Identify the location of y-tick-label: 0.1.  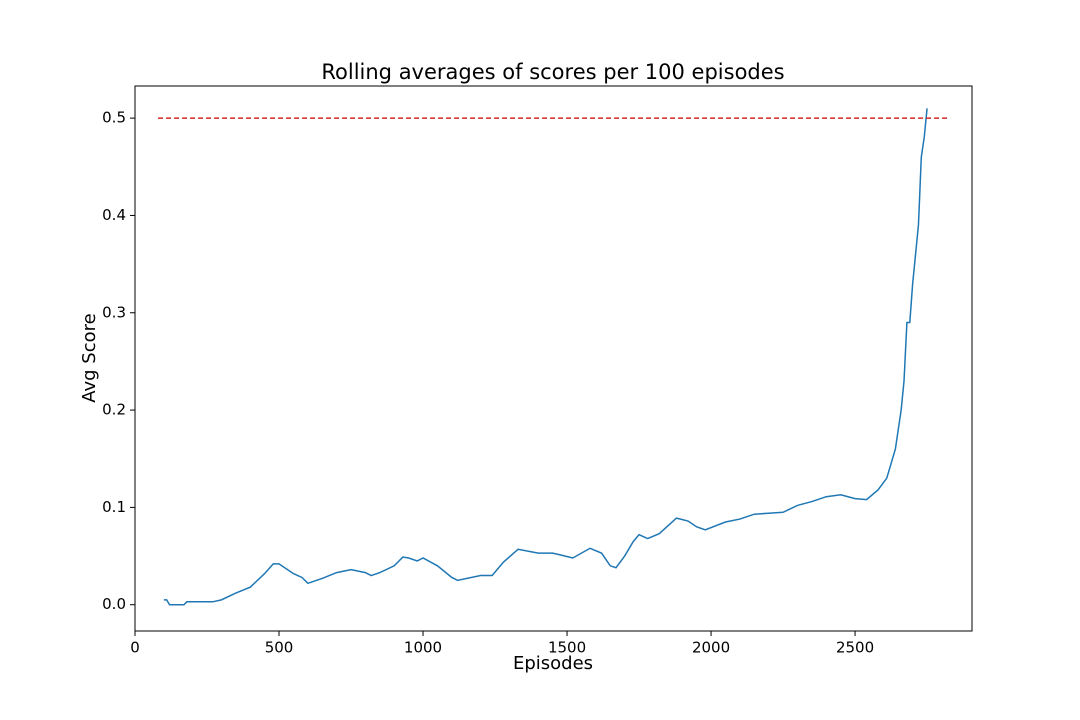
(114, 507).